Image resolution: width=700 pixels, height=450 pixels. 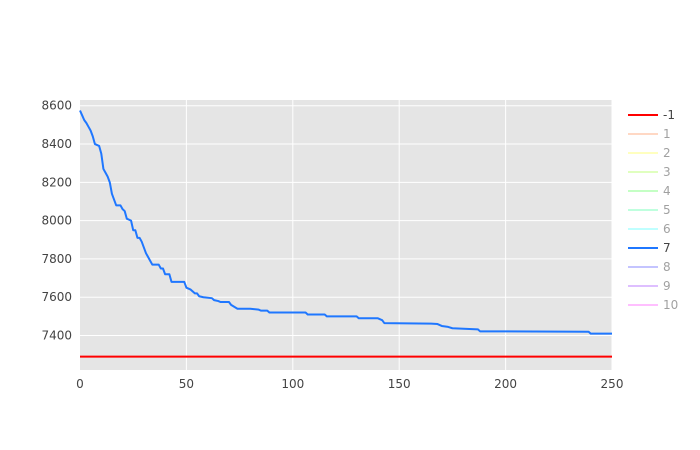 I want to click on x-tick-label: 100, so click(x=292, y=384).